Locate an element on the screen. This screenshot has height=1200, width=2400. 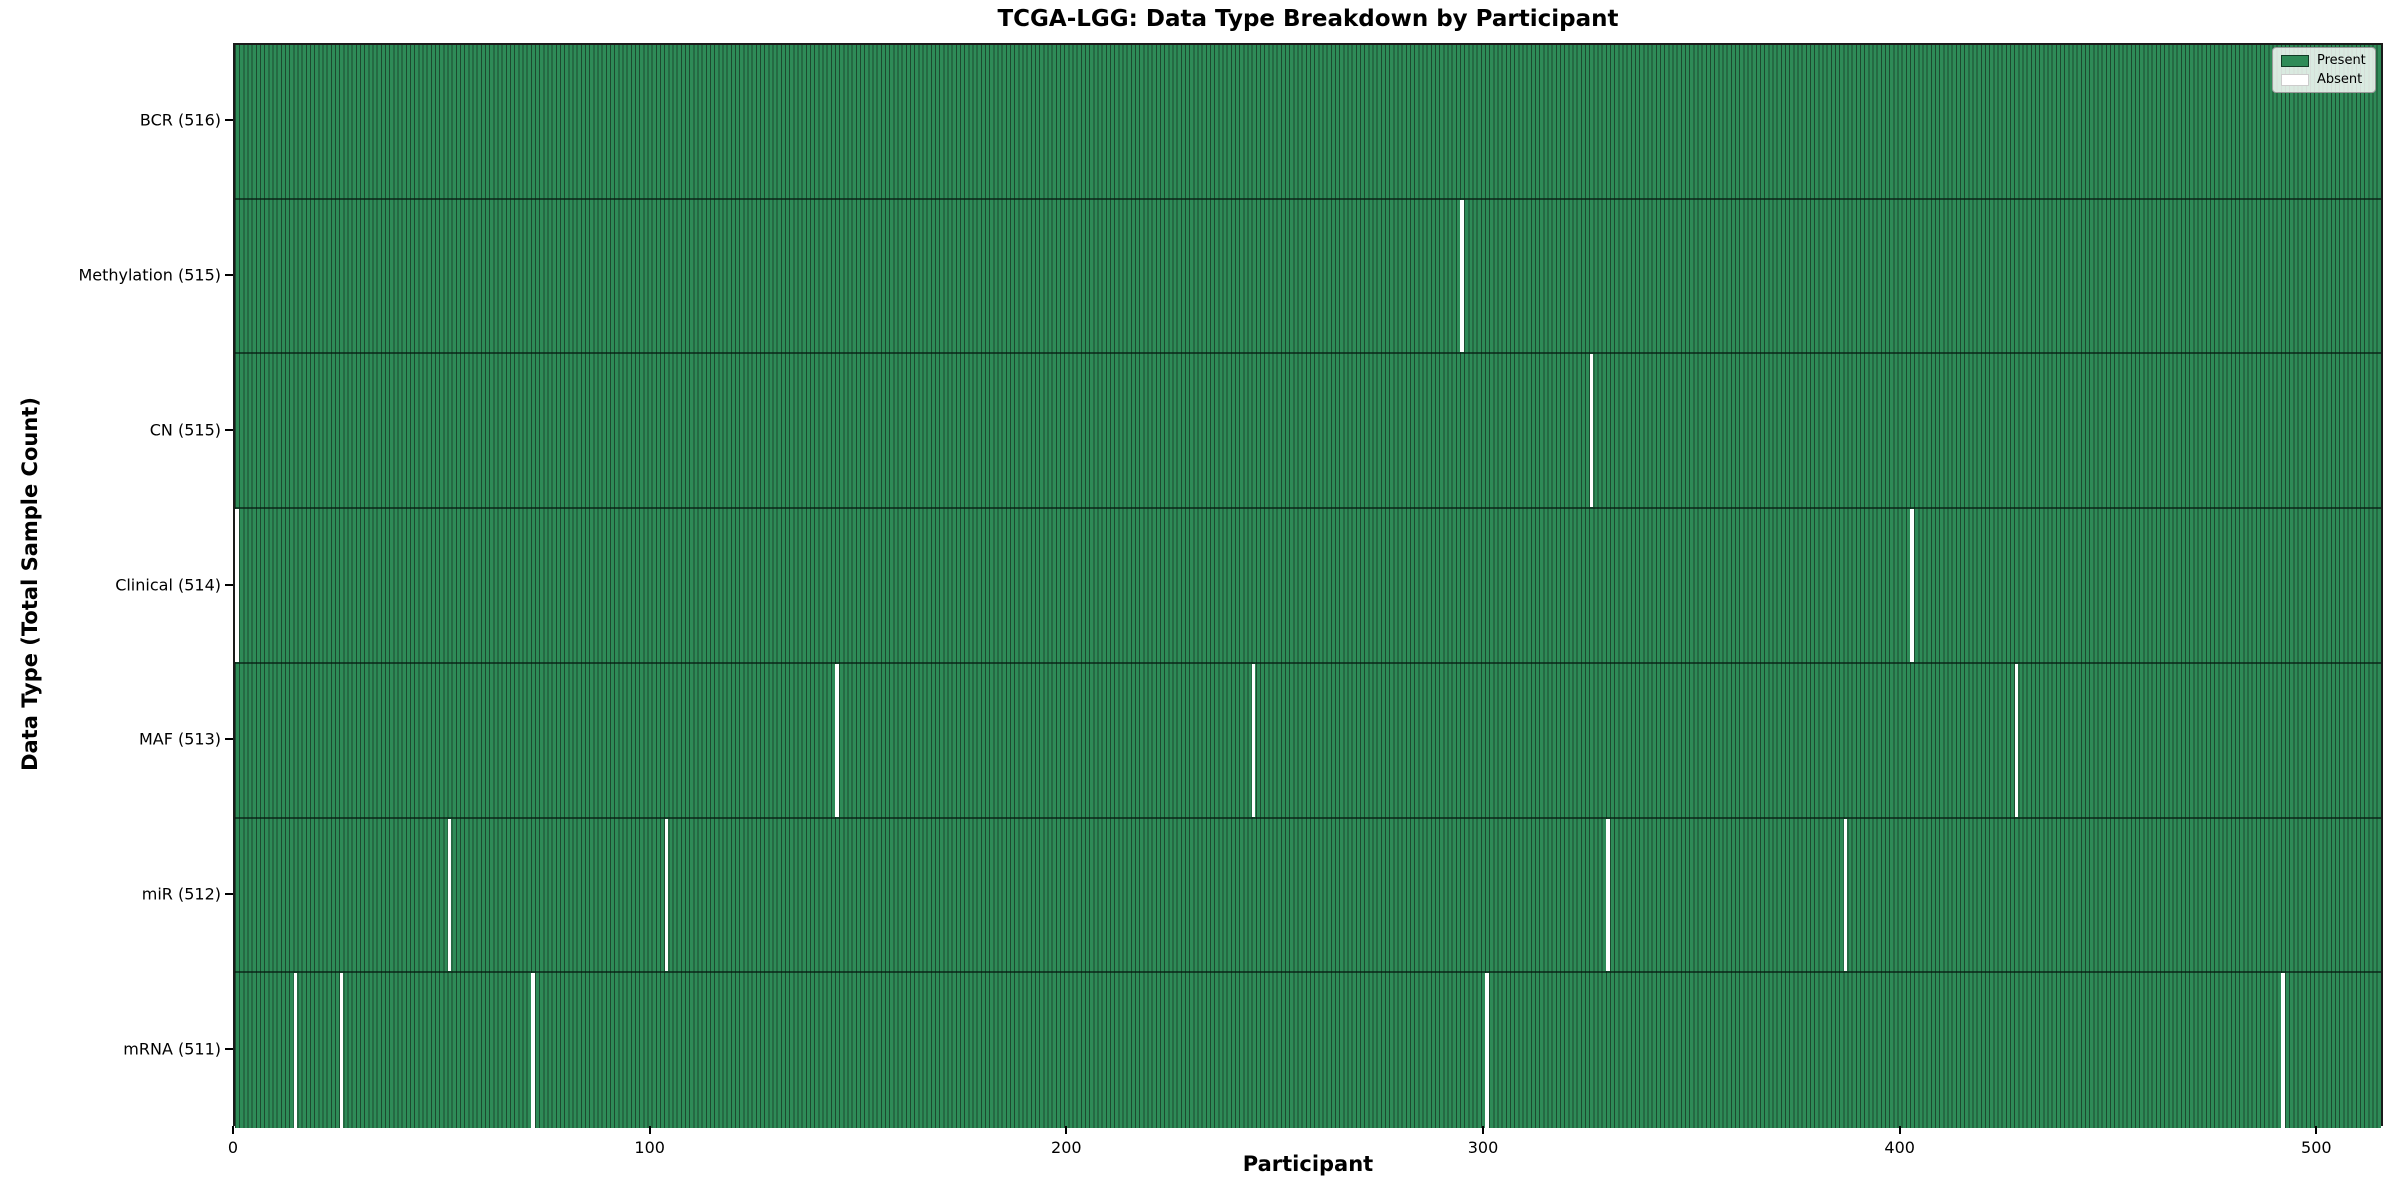
legend-label-absent: Absent is located at coordinates (2340, 79).